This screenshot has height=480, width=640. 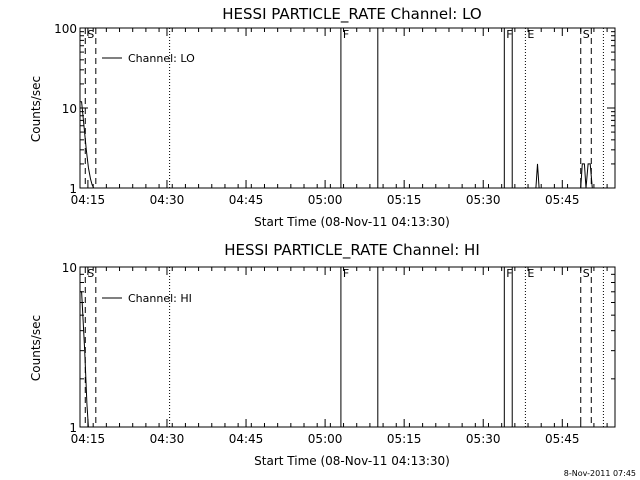 What do you see at coordinates (73, 428) in the screenshot?
I see `panel-hi-ytick-label: 1` at bounding box center [73, 428].